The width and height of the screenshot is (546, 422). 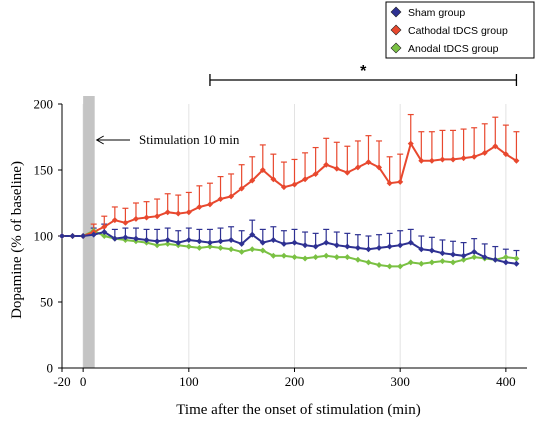 I want to click on x-tick-label: 300, so click(x=400, y=381).